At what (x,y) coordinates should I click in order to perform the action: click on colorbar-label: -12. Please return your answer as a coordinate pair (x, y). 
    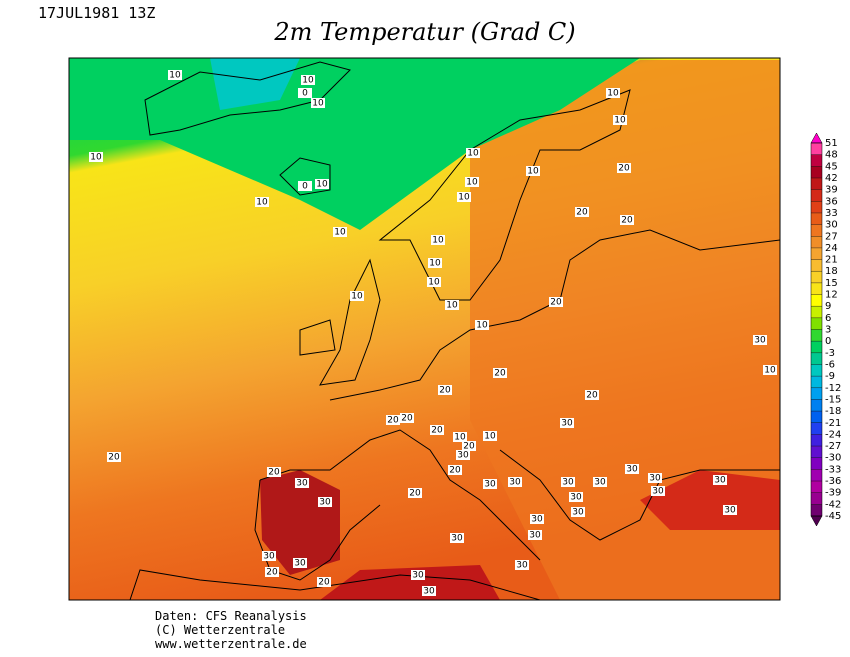
    Looking at the image, I should click on (833, 388).